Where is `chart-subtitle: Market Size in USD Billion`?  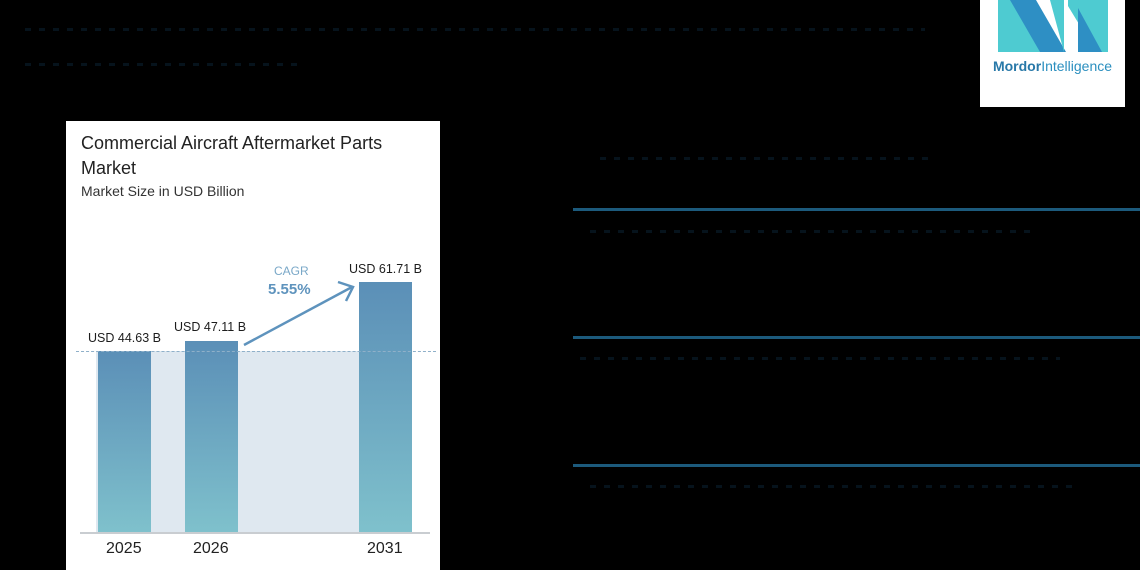 chart-subtitle: Market Size in USD Billion is located at coordinates (163, 191).